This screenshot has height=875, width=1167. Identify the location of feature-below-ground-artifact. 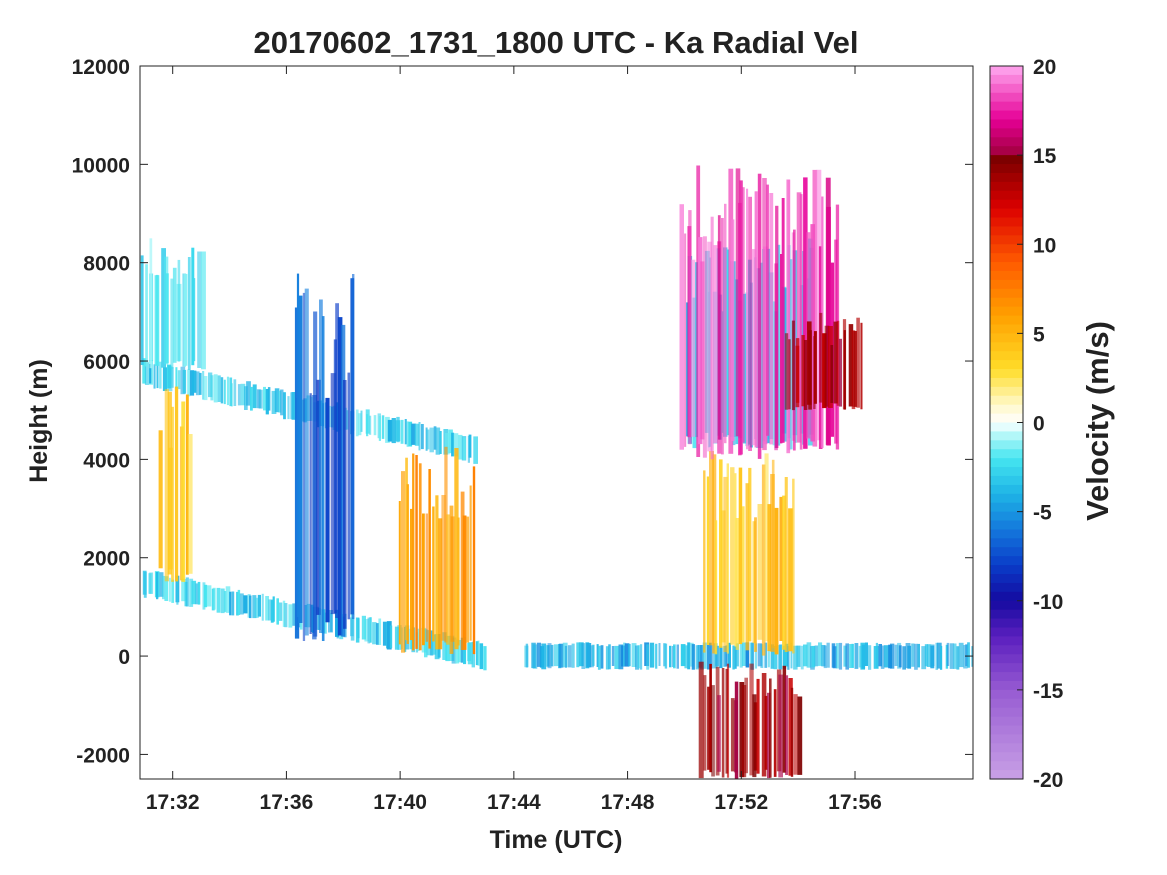
(750, 720).